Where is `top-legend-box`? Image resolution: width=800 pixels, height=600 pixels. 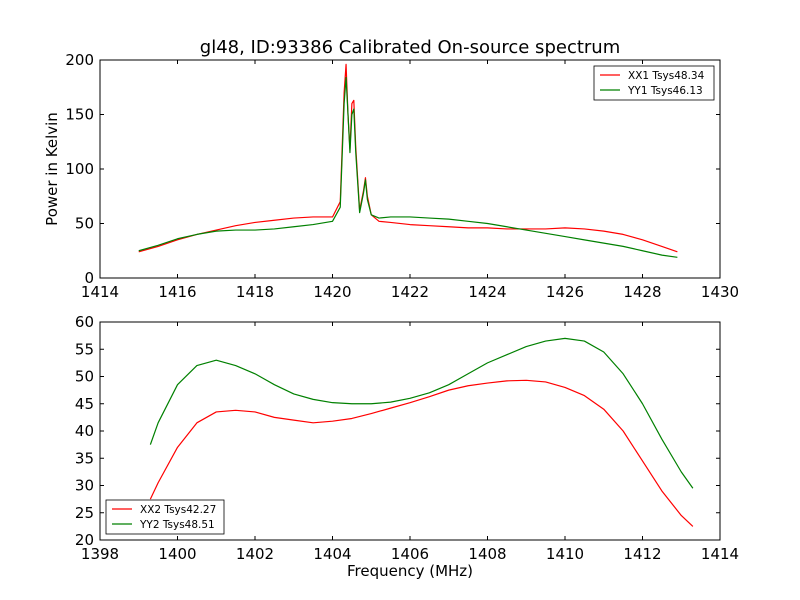 top-legend-box is located at coordinates (654, 83).